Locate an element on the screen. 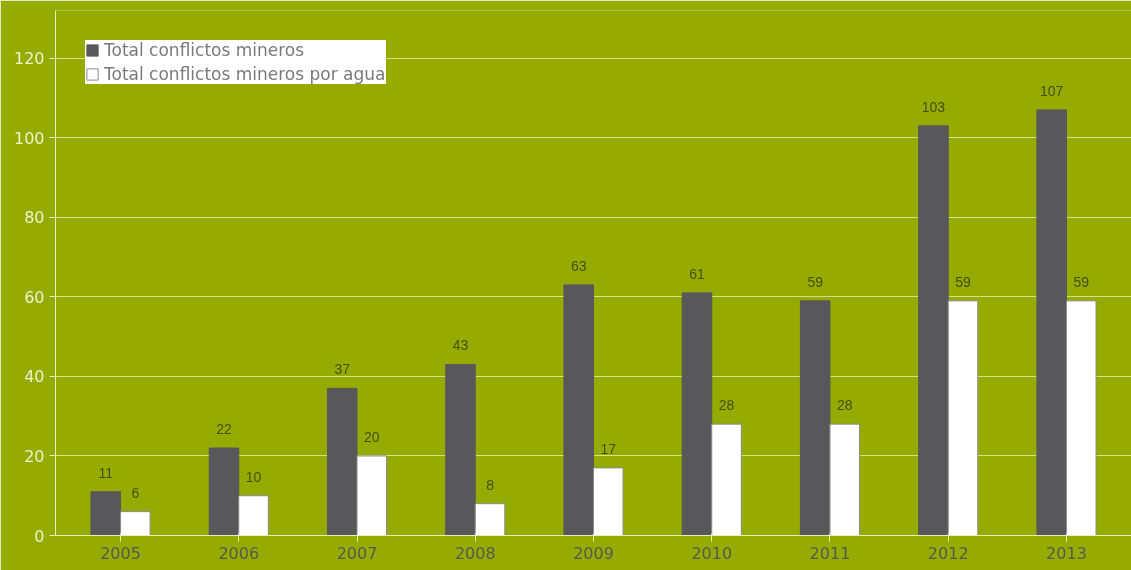 The image size is (1131, 570). legend-label: Total conflictos mineros is located at coordinates (204, 50).